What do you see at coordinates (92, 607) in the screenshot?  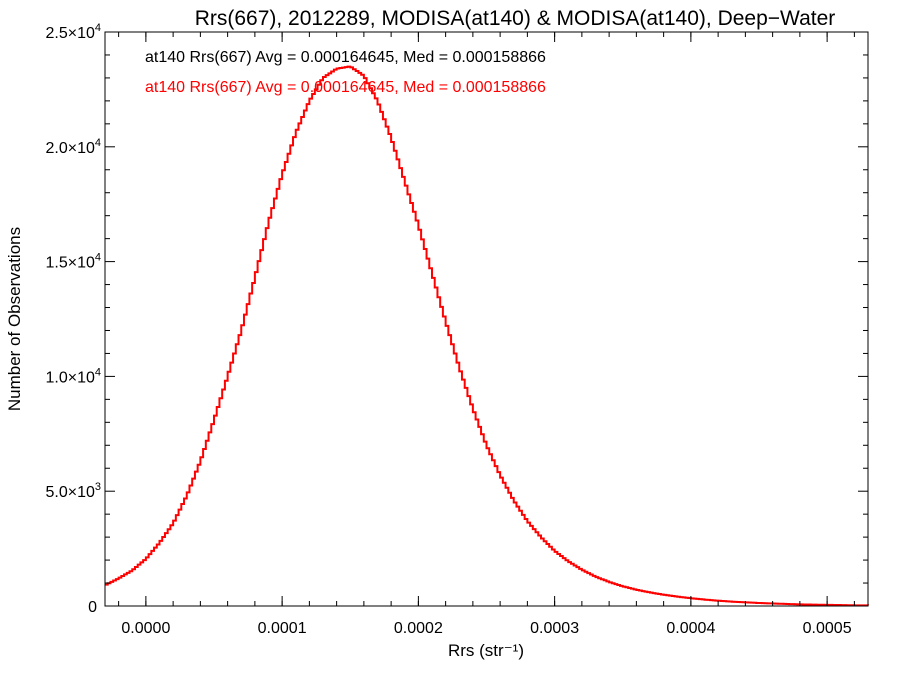 I see `y-tick-label: 0` at bounding box center [92, 607].